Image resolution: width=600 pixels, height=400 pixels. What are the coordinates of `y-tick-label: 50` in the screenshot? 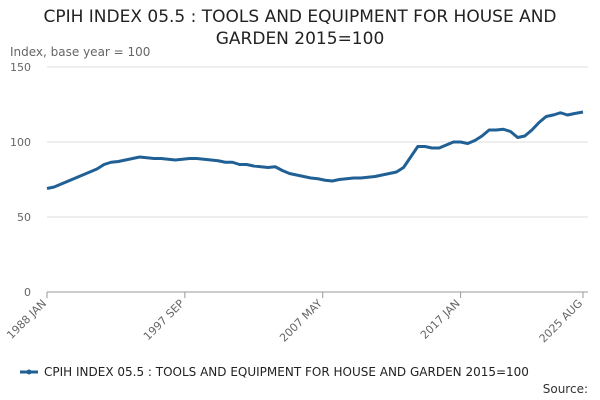 It's located at (24, 217).